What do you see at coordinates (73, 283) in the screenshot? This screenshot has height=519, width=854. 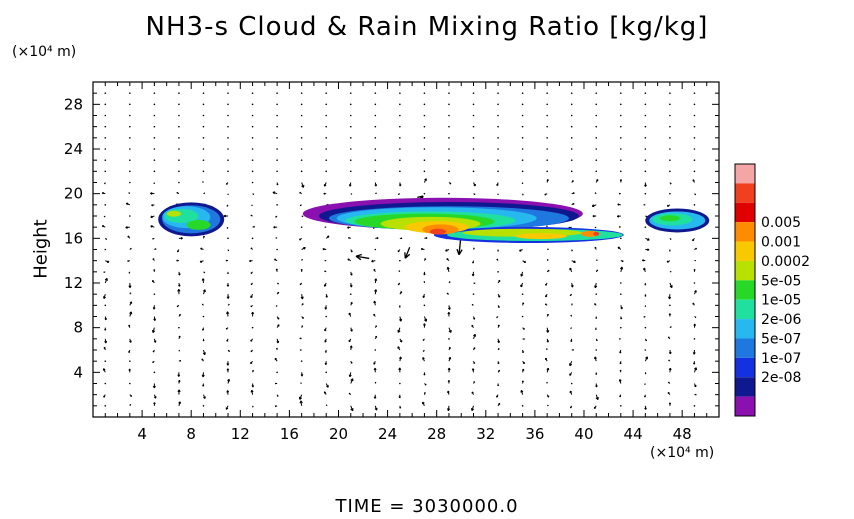 I see `y-tick-label: 12` at bounding box center [73, 283].